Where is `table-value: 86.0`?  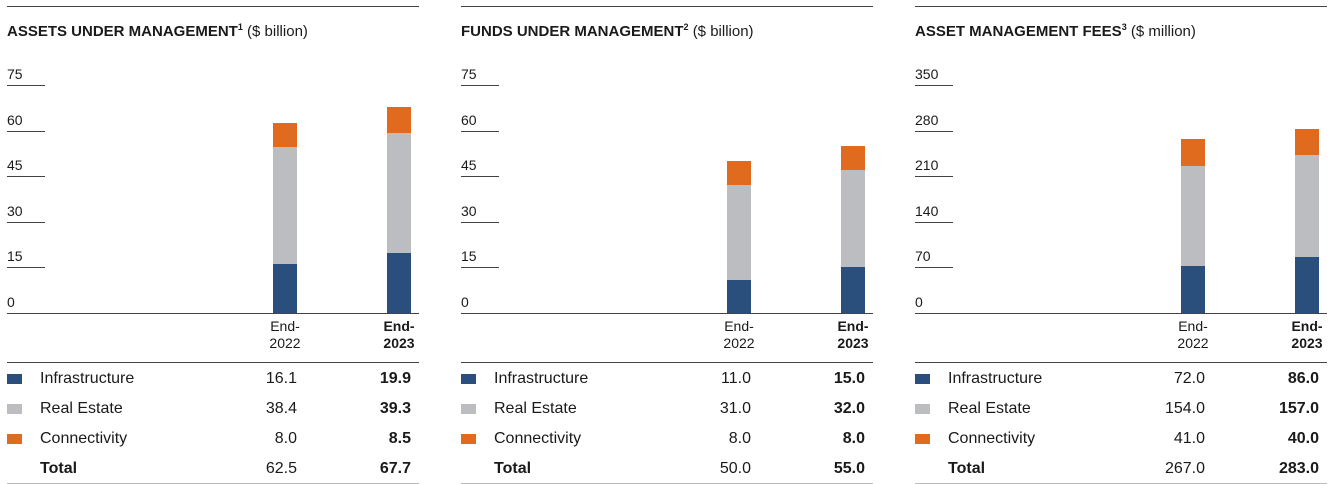 table-value: 86.0 is located at coordinates (1303, 378).